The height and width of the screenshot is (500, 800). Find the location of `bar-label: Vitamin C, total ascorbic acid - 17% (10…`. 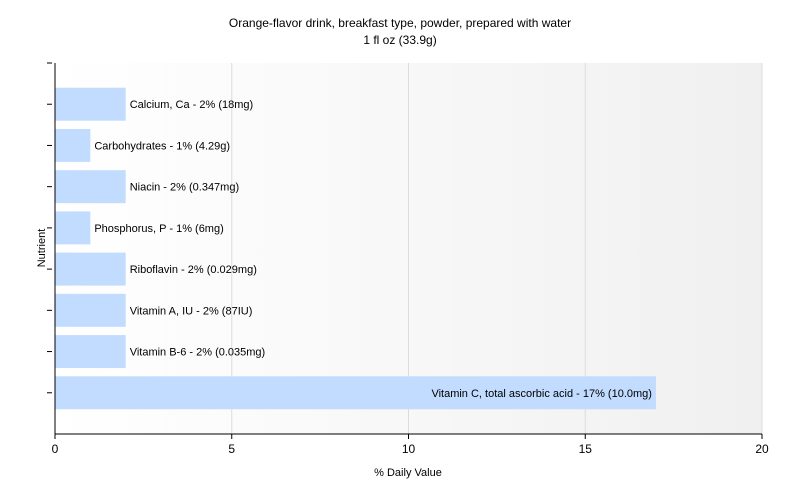

bar-label: Vitamin C, total ascorbic acid - 17% (10… is located at coordinates (541, 394).